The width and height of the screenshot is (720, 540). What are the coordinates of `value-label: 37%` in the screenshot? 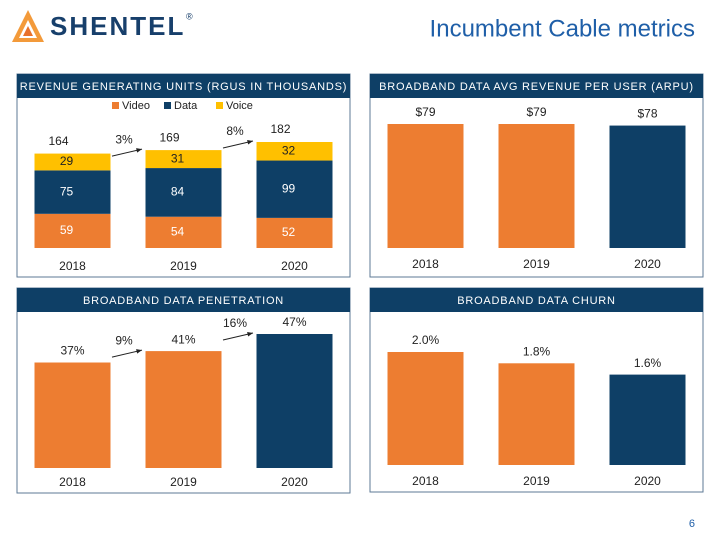 It's located at (72, 351).